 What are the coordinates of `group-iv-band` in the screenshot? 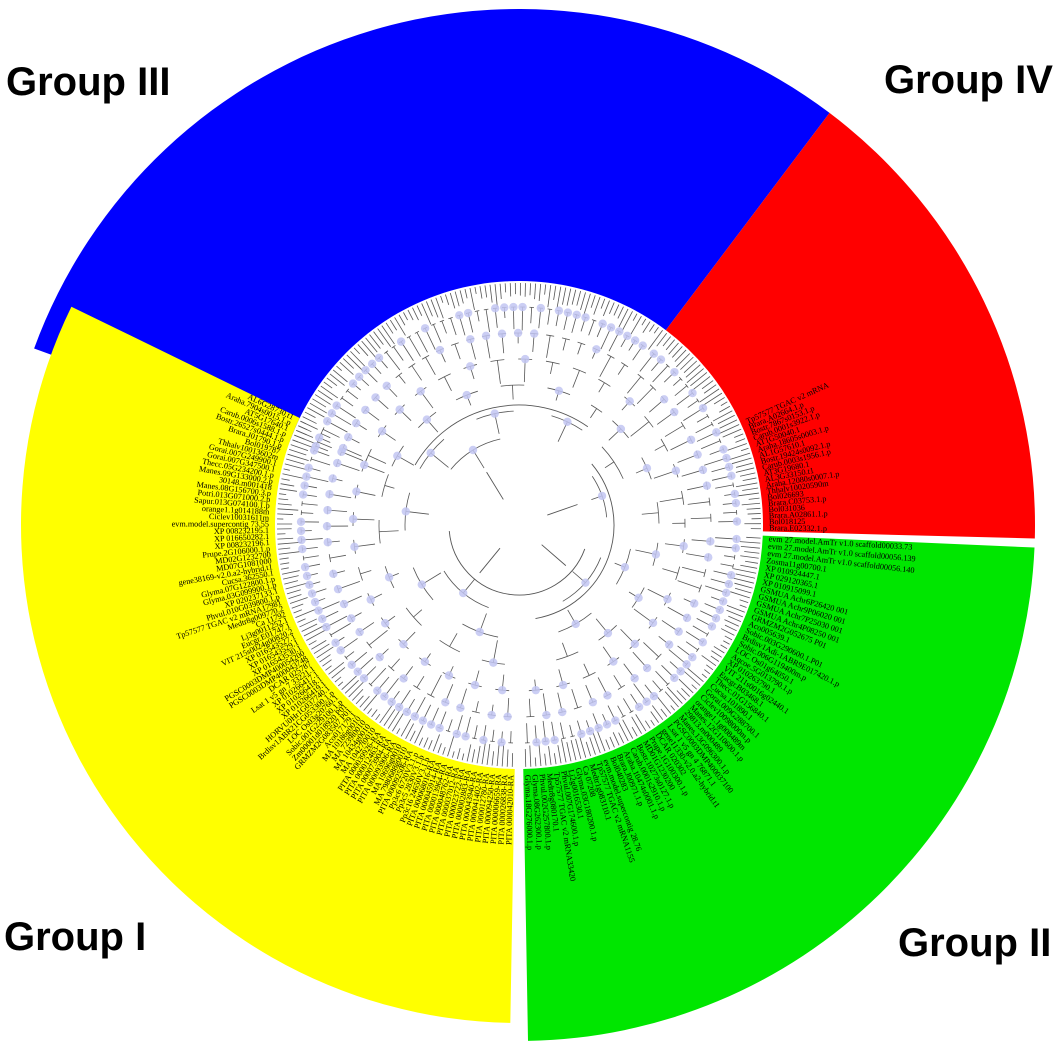 It's located at (850, 325).